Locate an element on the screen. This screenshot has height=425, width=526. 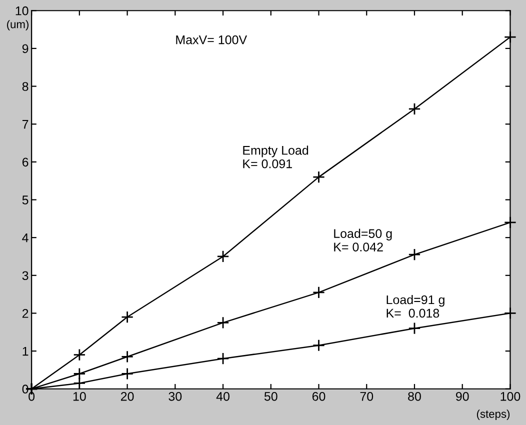
y-tick-label: 8 is located at coordinates (25, 86).